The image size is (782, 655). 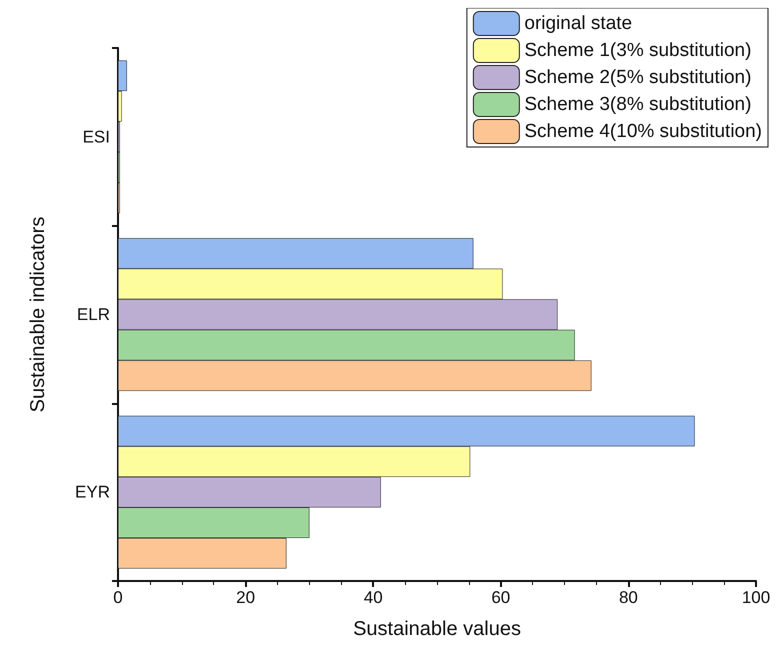 What do you see at coordinates (373, 597) in the screenshot?
I see `x-tick-label: 40` at bounding box center [373, 597].